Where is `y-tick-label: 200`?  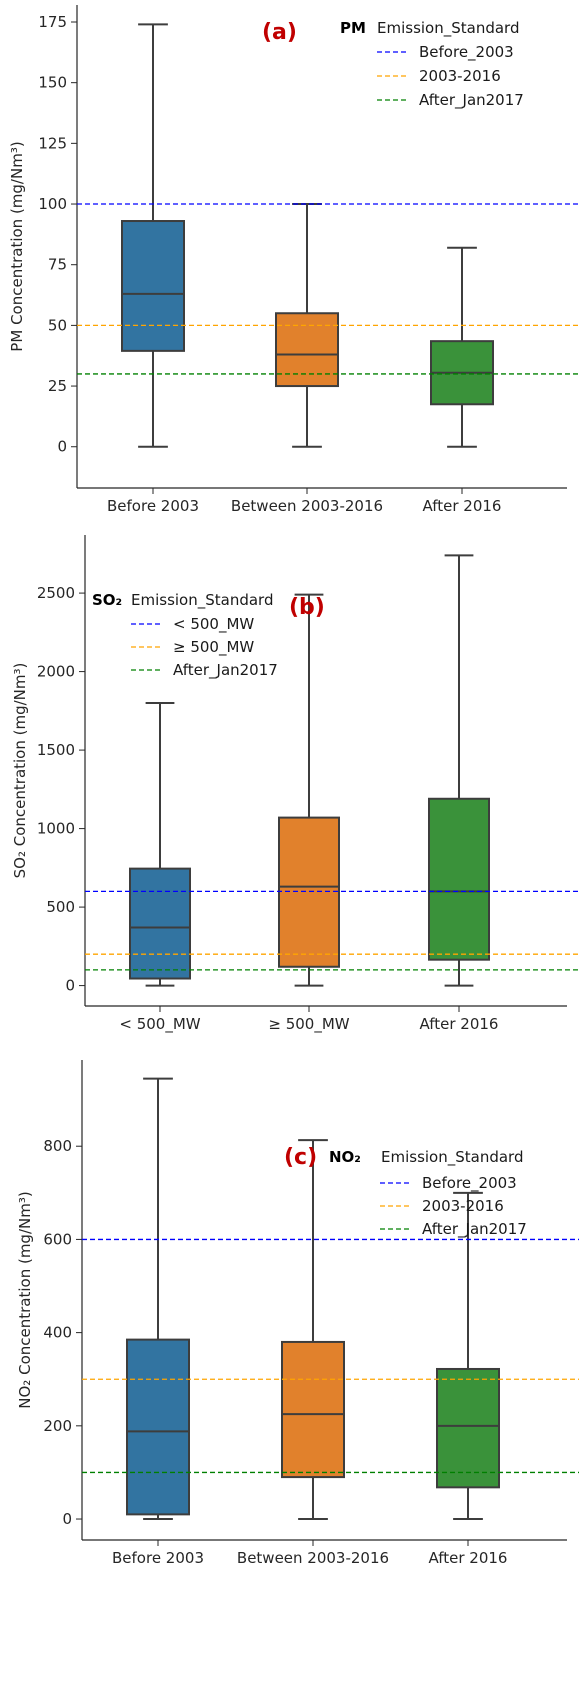
y-tick-label: 200 is located at coordinates (57, 1426).